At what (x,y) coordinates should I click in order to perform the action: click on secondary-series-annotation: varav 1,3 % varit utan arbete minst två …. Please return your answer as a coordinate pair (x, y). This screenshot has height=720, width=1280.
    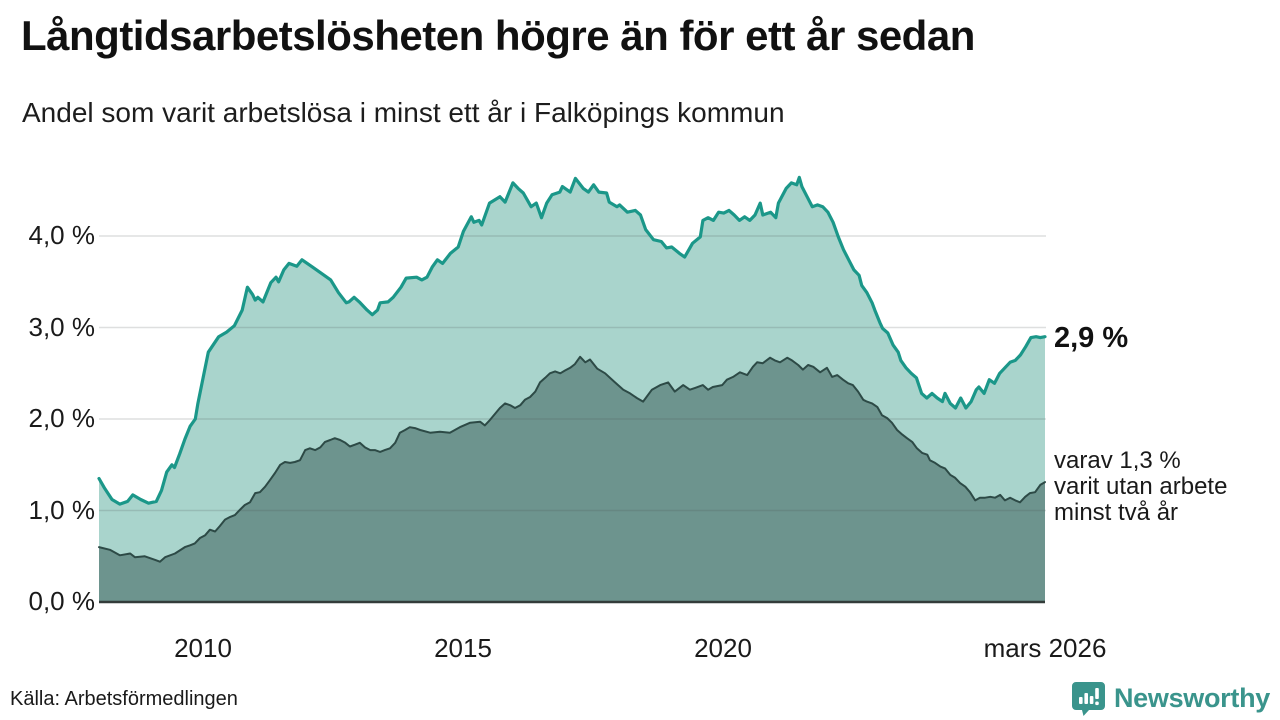
    Looking at the image, I should click on (1140, 487).